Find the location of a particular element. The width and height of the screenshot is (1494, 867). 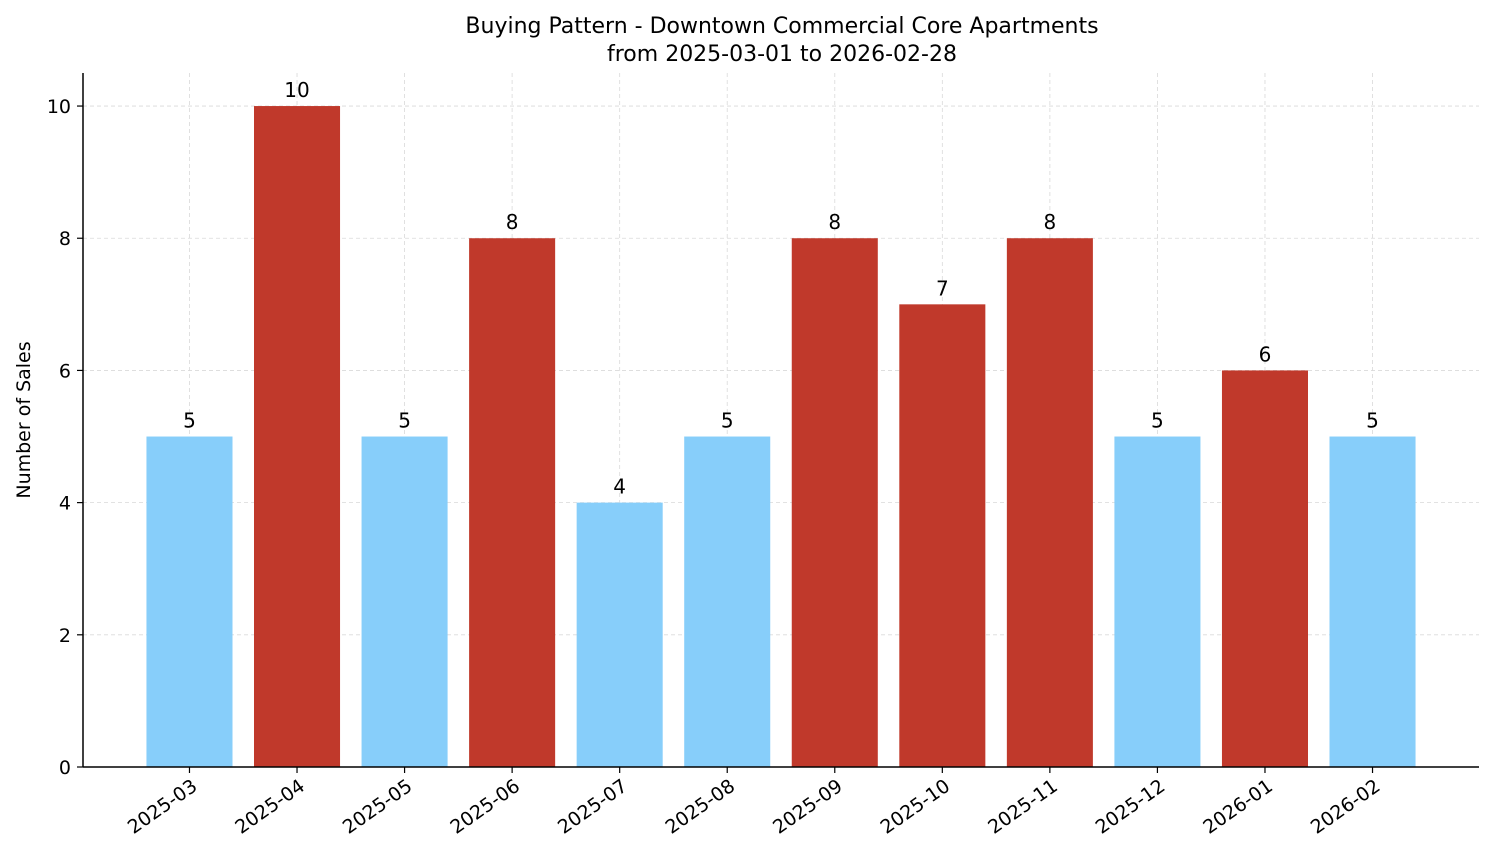

x-tick-label: 2025-09 is located at coordinates (808, 807).